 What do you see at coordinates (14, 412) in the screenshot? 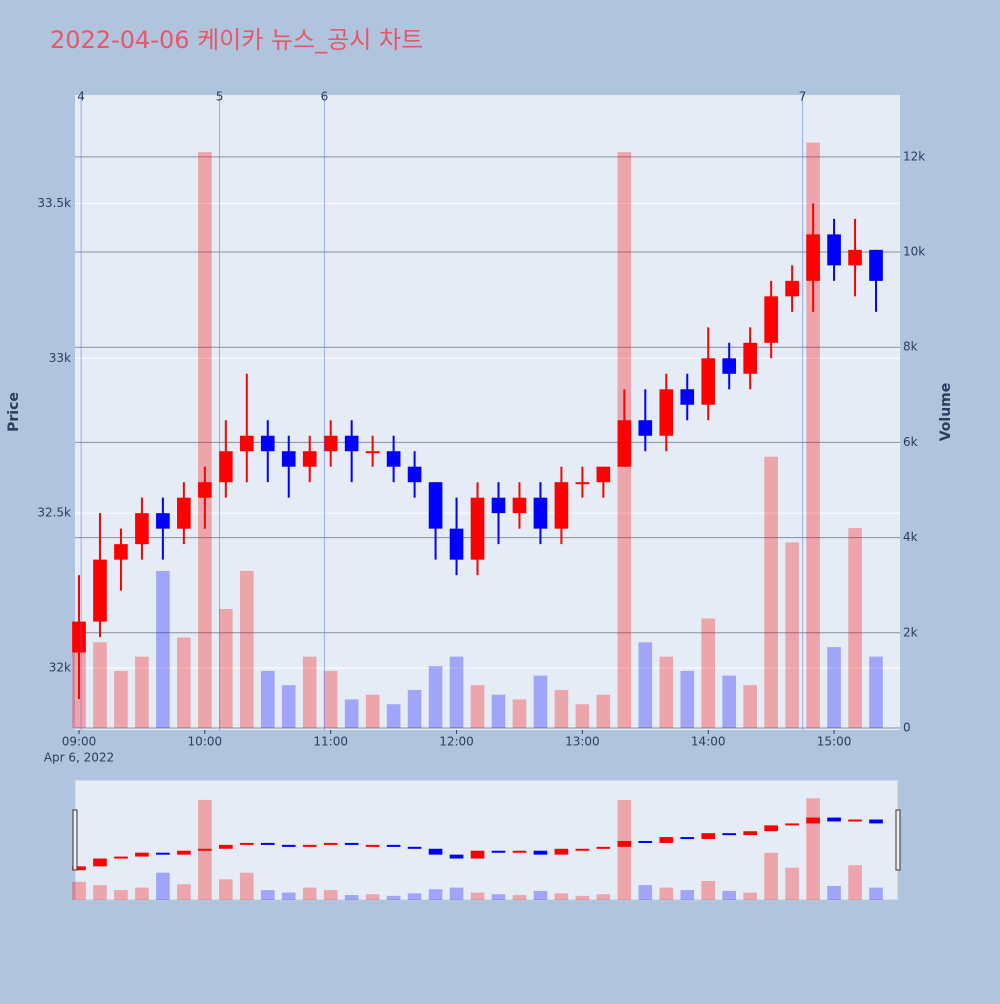
I see `y-axis-title: Price` at bounding box center [14, 412].